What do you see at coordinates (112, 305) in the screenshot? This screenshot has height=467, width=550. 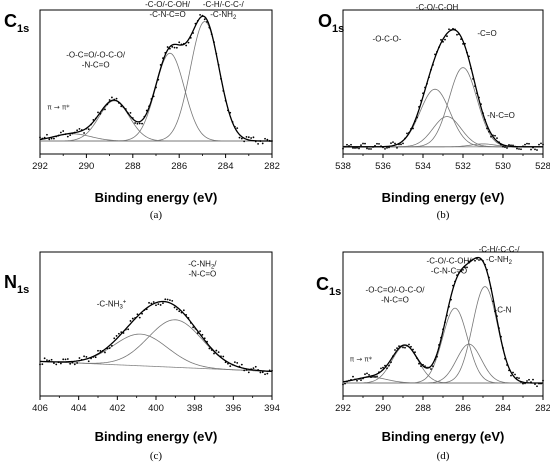 I see `peak-annotation: -C-NH3+` at bounding box center [112, 305].